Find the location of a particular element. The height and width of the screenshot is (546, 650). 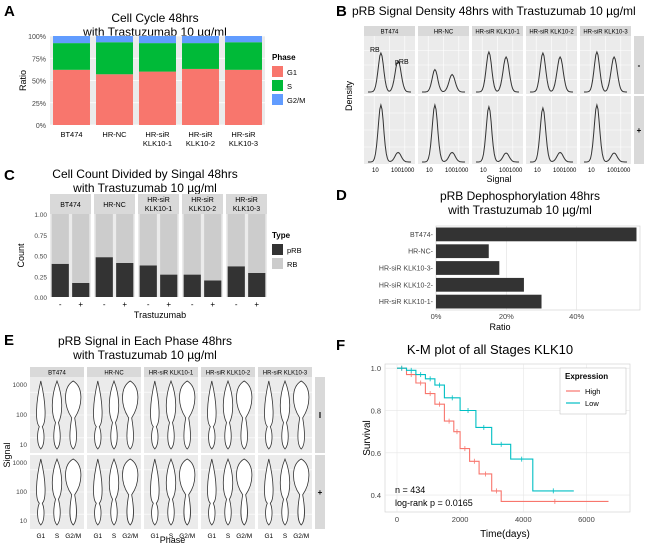

y-tick-label: 0.8 is located at coordinates (376, 411).